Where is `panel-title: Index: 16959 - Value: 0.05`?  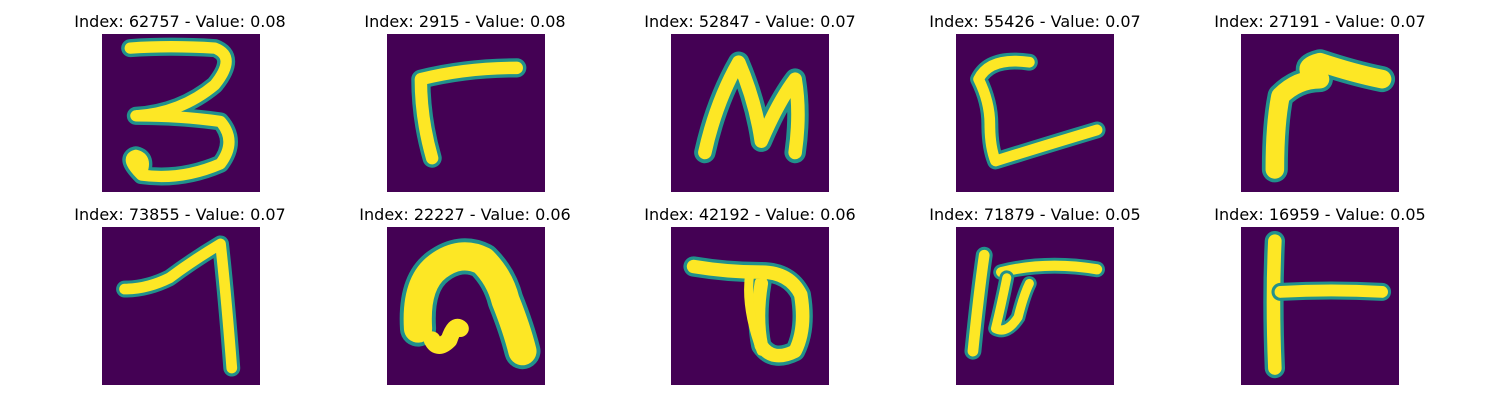
panel-title: Index: 16959 - Value: 0.05 is located at coordinates (1320, 214).